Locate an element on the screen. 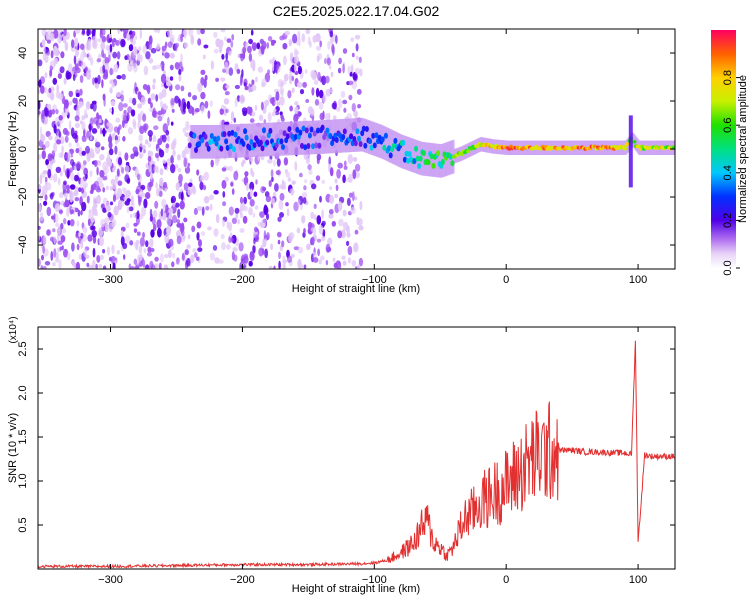  heatmap-y-tick-label: 40 is located at coordinates (23, 53).